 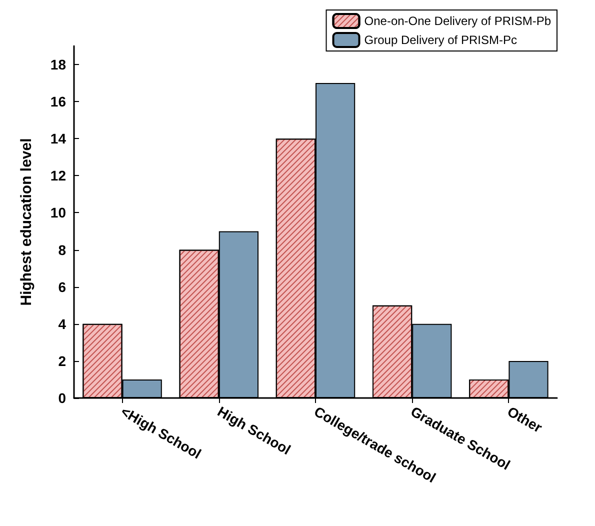 I want to click on y-tick-label: 16, so click(x=58, y=102).